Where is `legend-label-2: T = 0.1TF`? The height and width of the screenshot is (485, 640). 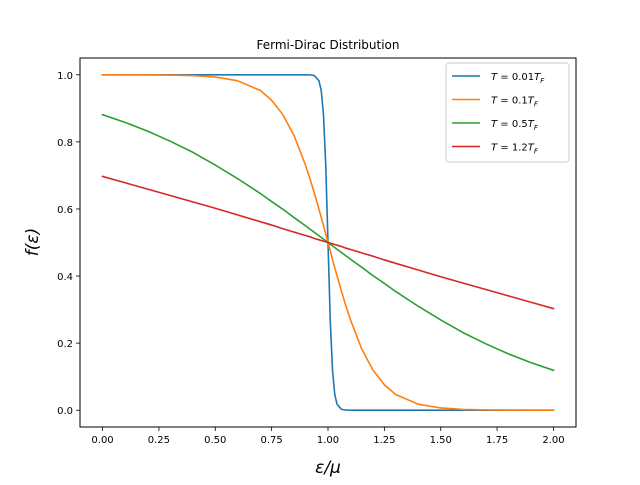
legend-label-2: T = 0.1TF is located at coordinates (515, 102).